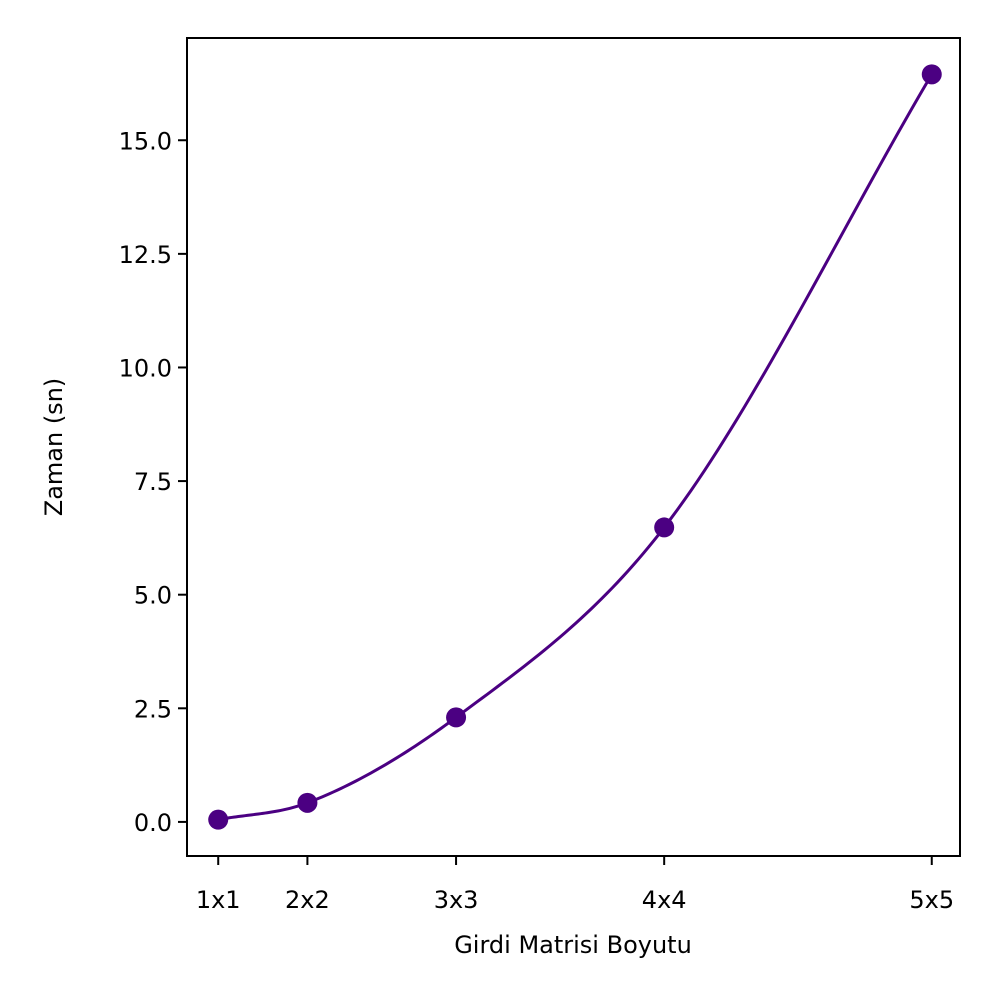  Describe the element at coordinates (573, 945) in the screenshot. I see `x-axis-label: Girdi Matrisi Boyutu` at that location.